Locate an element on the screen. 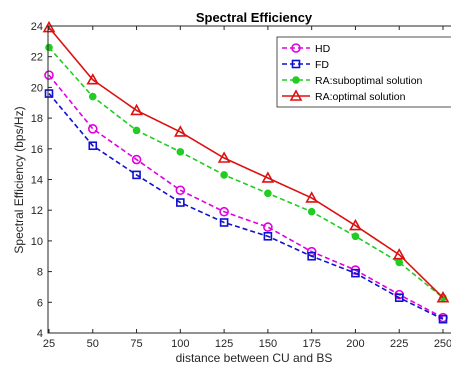 This screenshot has height=371, width=451. y-tick-label: 16 is located at coordinates (37, 150).